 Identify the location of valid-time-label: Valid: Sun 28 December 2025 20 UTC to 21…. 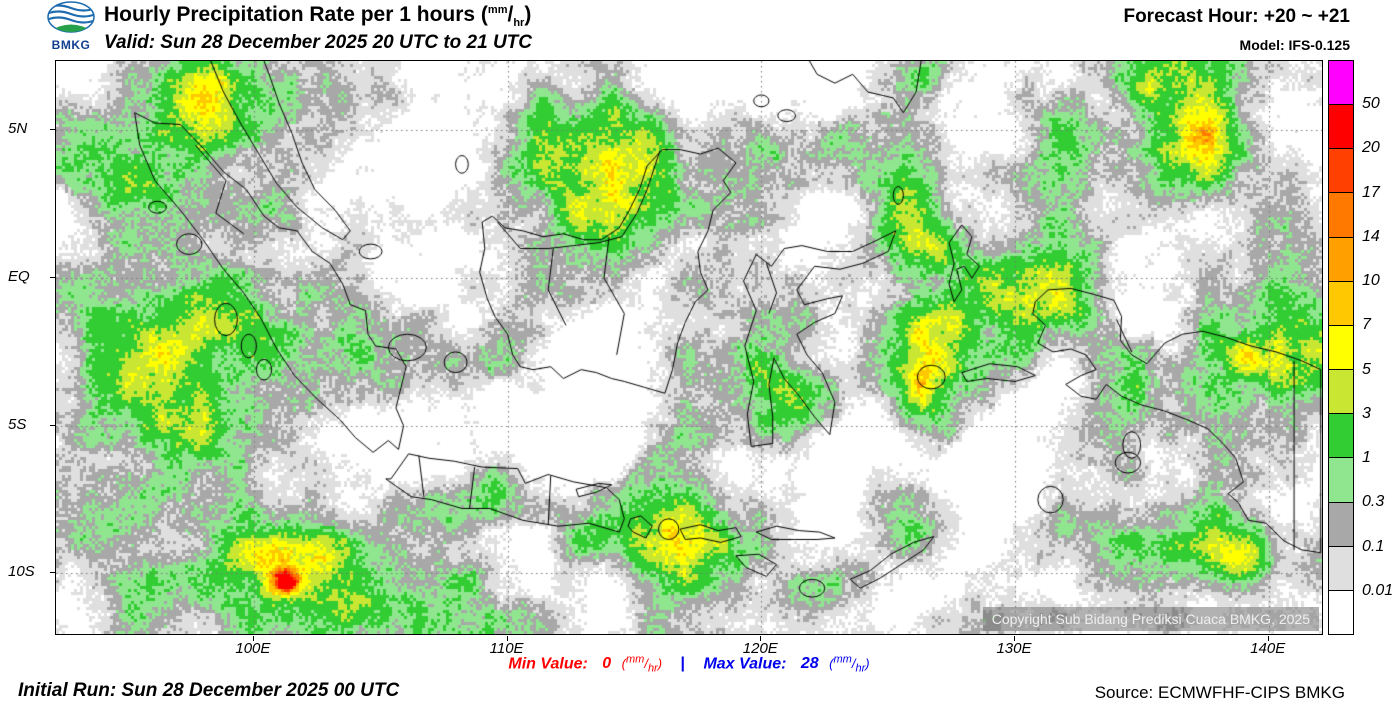
(318, 42).